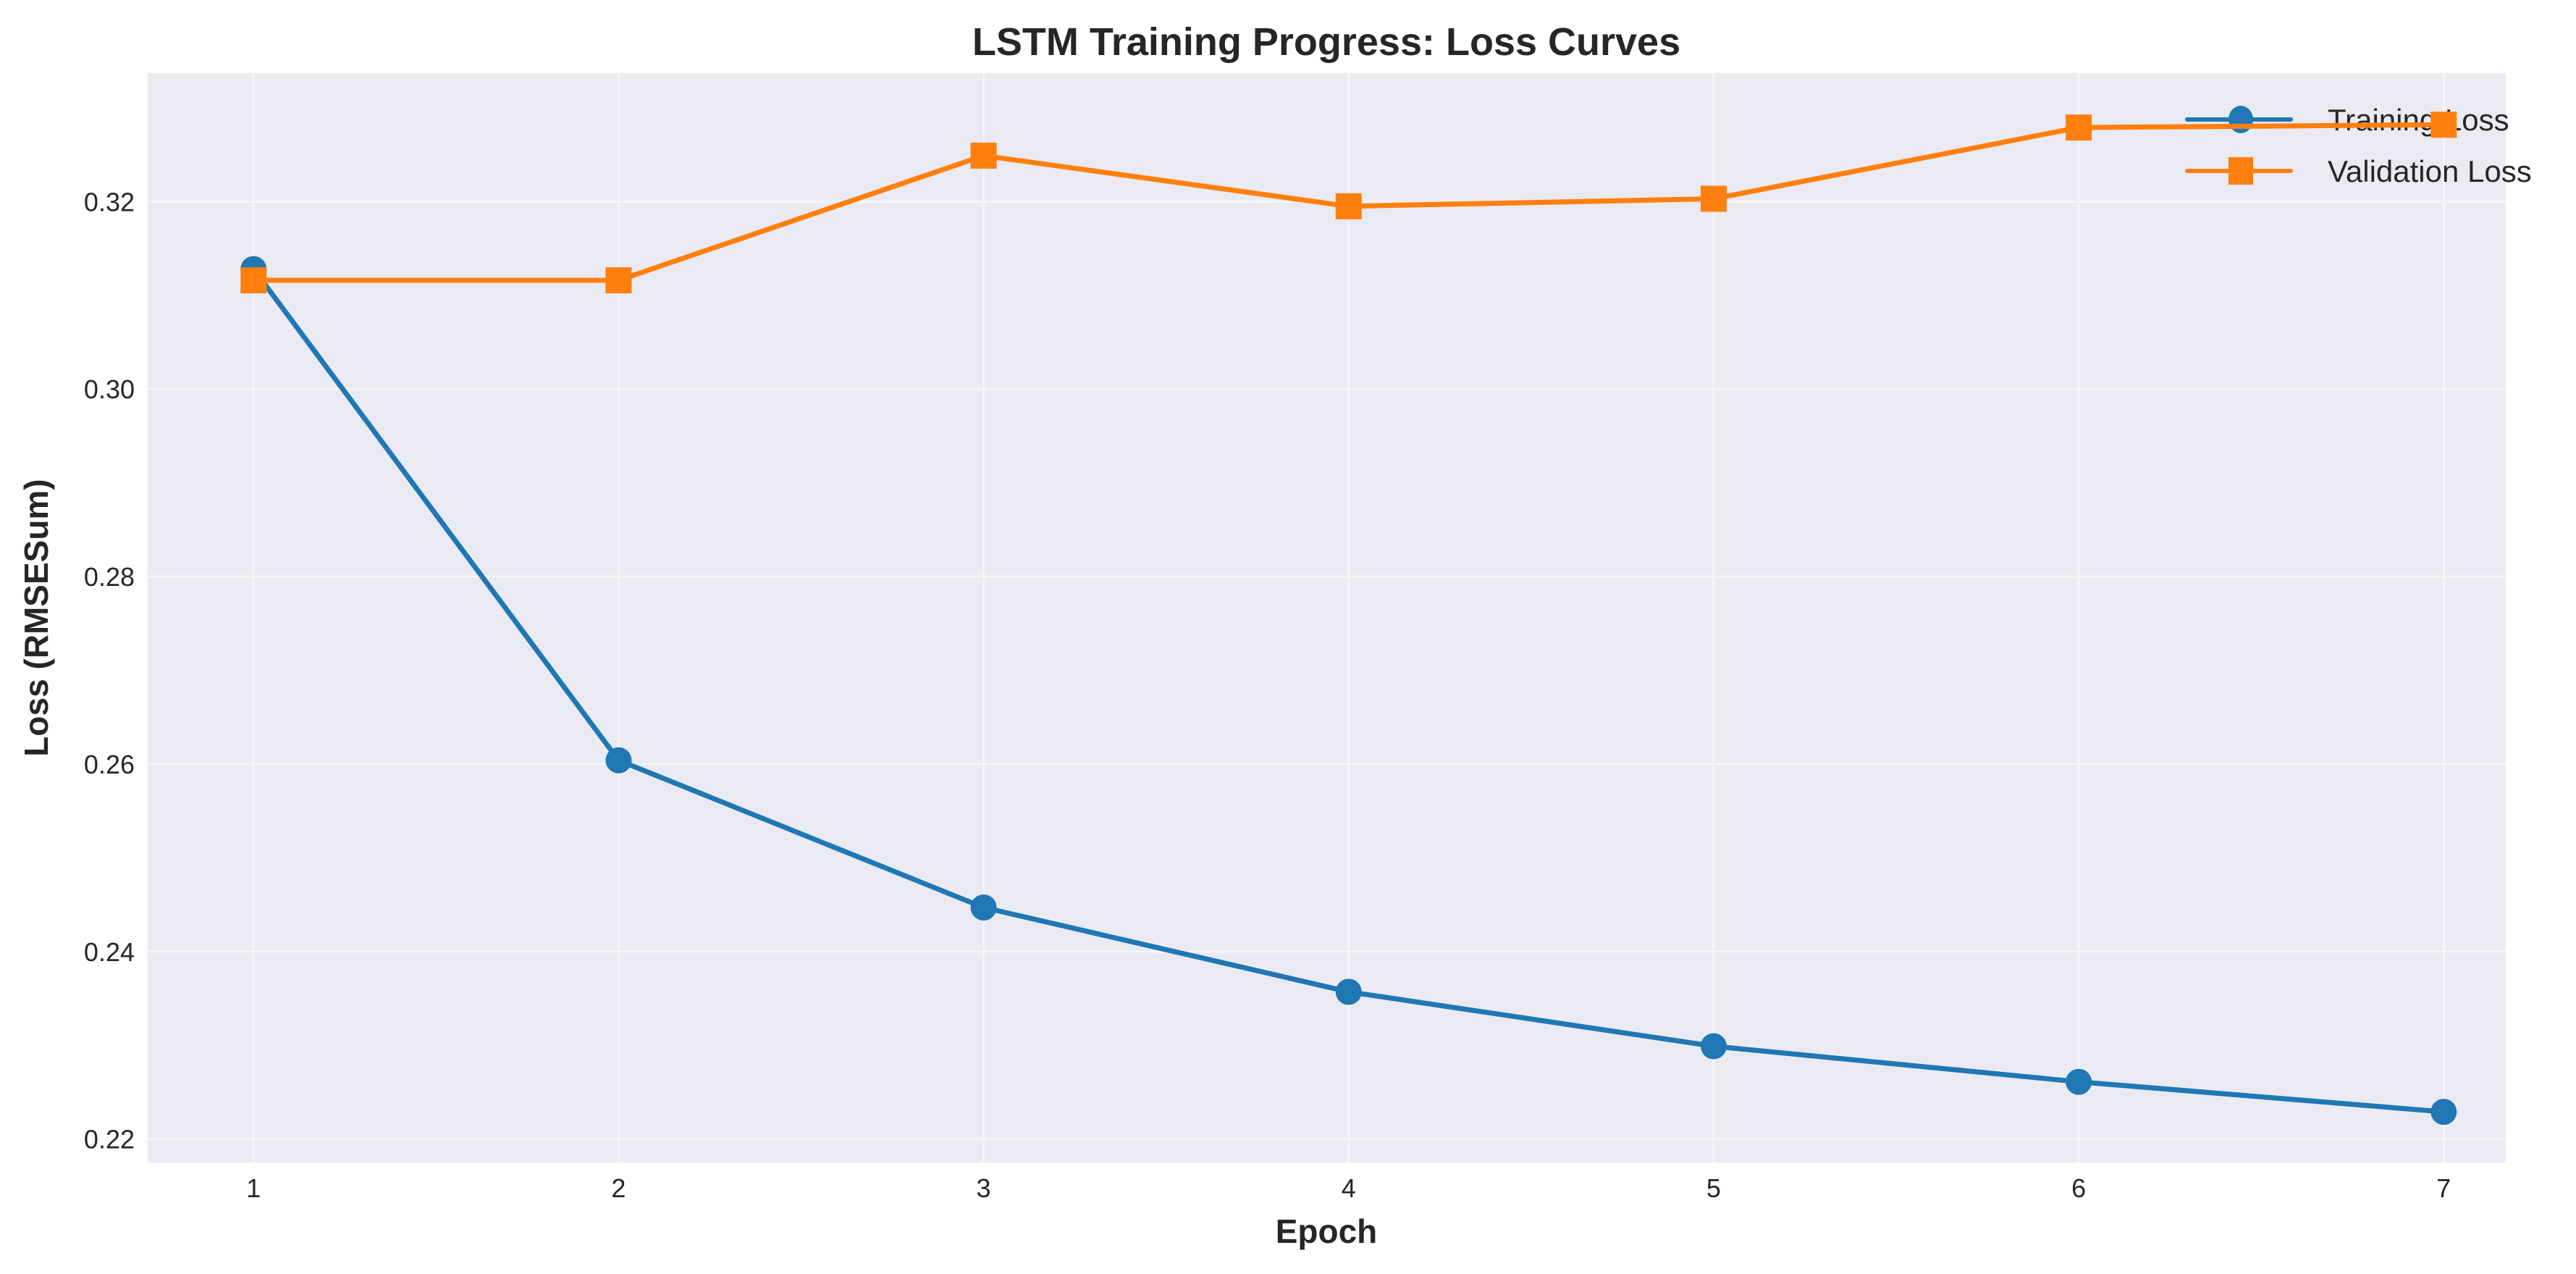 This screenshot has width=2576, height=1274. Describe the element at coordinates (2240, 171) in the screenshot. I see `legend-square-marker` at that location.